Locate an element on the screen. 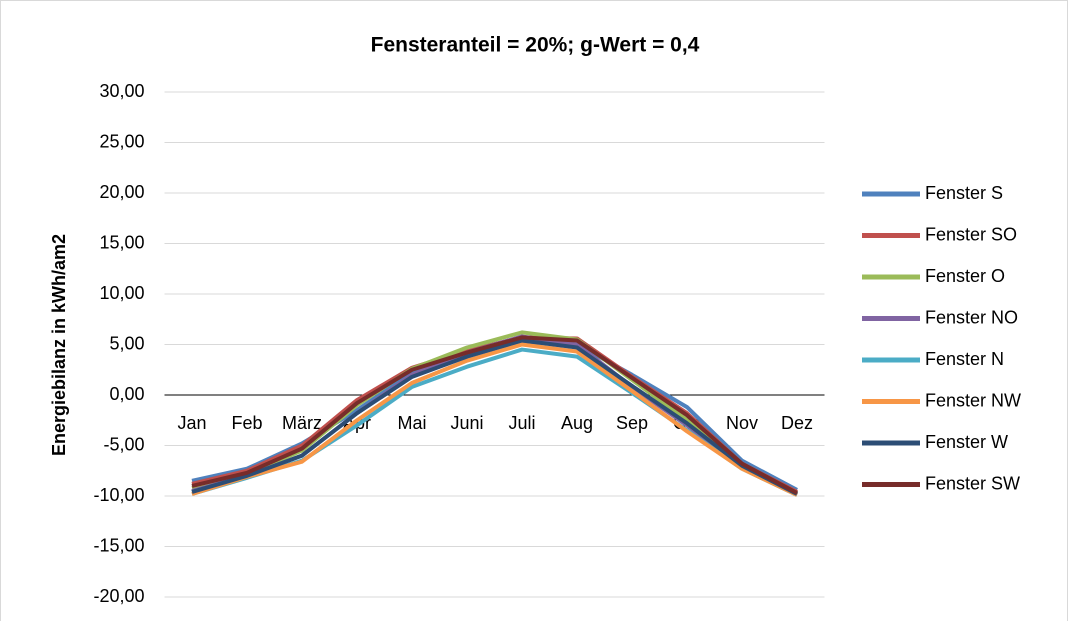 This screenshot has width=1068, height=621. legend-label: Fenster NO is located at coordinates (971, 317).